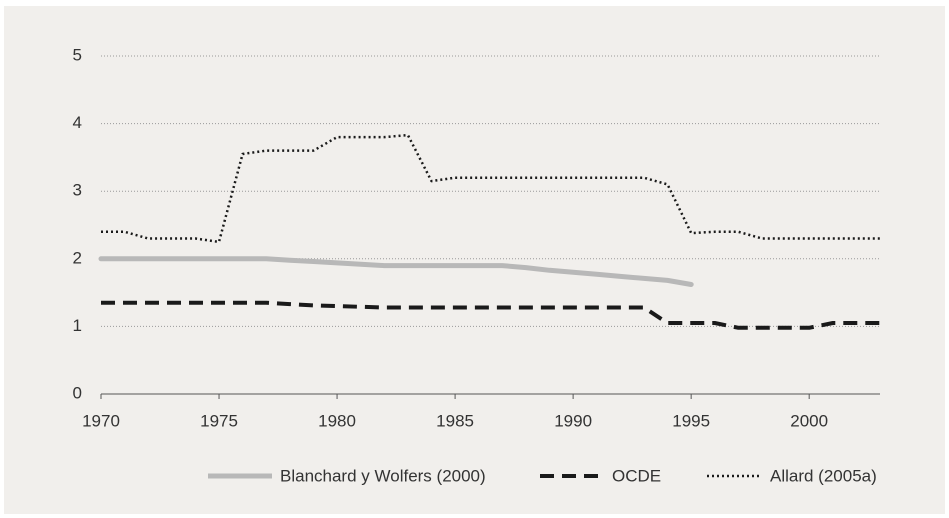 The height and width of the screenshot is (518, 949). Describe the element at coordinates (691, 420) in the screenshot. I see `x-tick-label: 1995` at that location.